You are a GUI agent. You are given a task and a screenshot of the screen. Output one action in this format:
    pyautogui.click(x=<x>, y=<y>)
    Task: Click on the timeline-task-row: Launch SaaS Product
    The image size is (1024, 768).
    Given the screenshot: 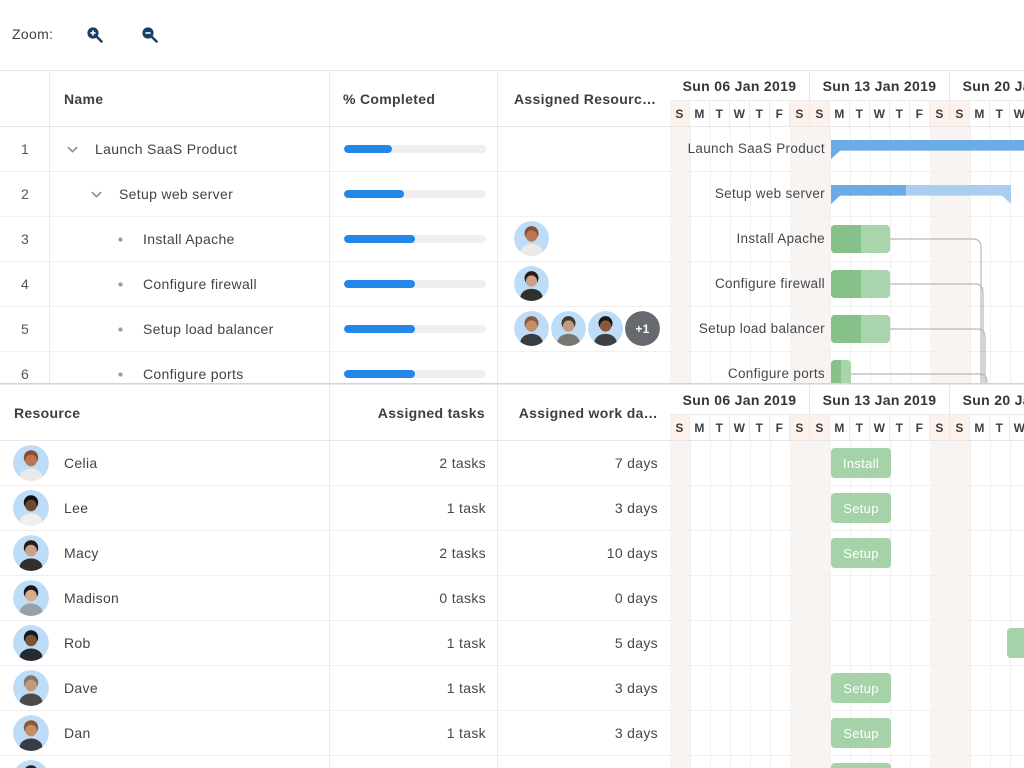 What is the action you would take?
    pyautogui.click(x=847, y=149)
    